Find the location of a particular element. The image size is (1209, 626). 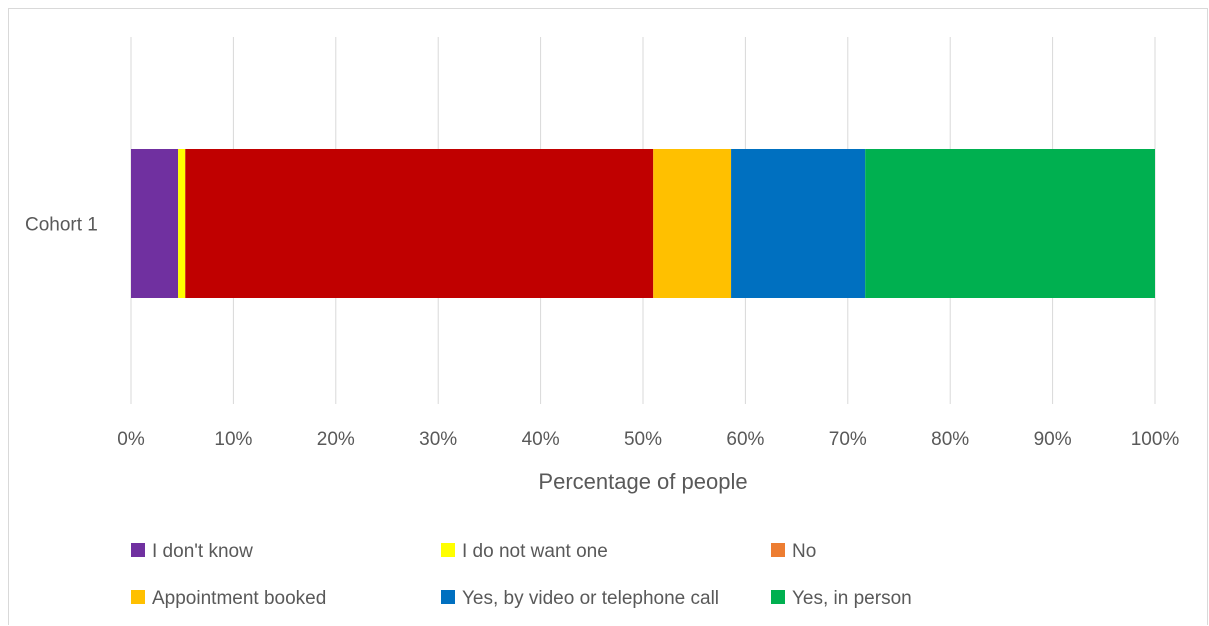

category-labels: Cohort 1 is located at coordinates (61, 225).